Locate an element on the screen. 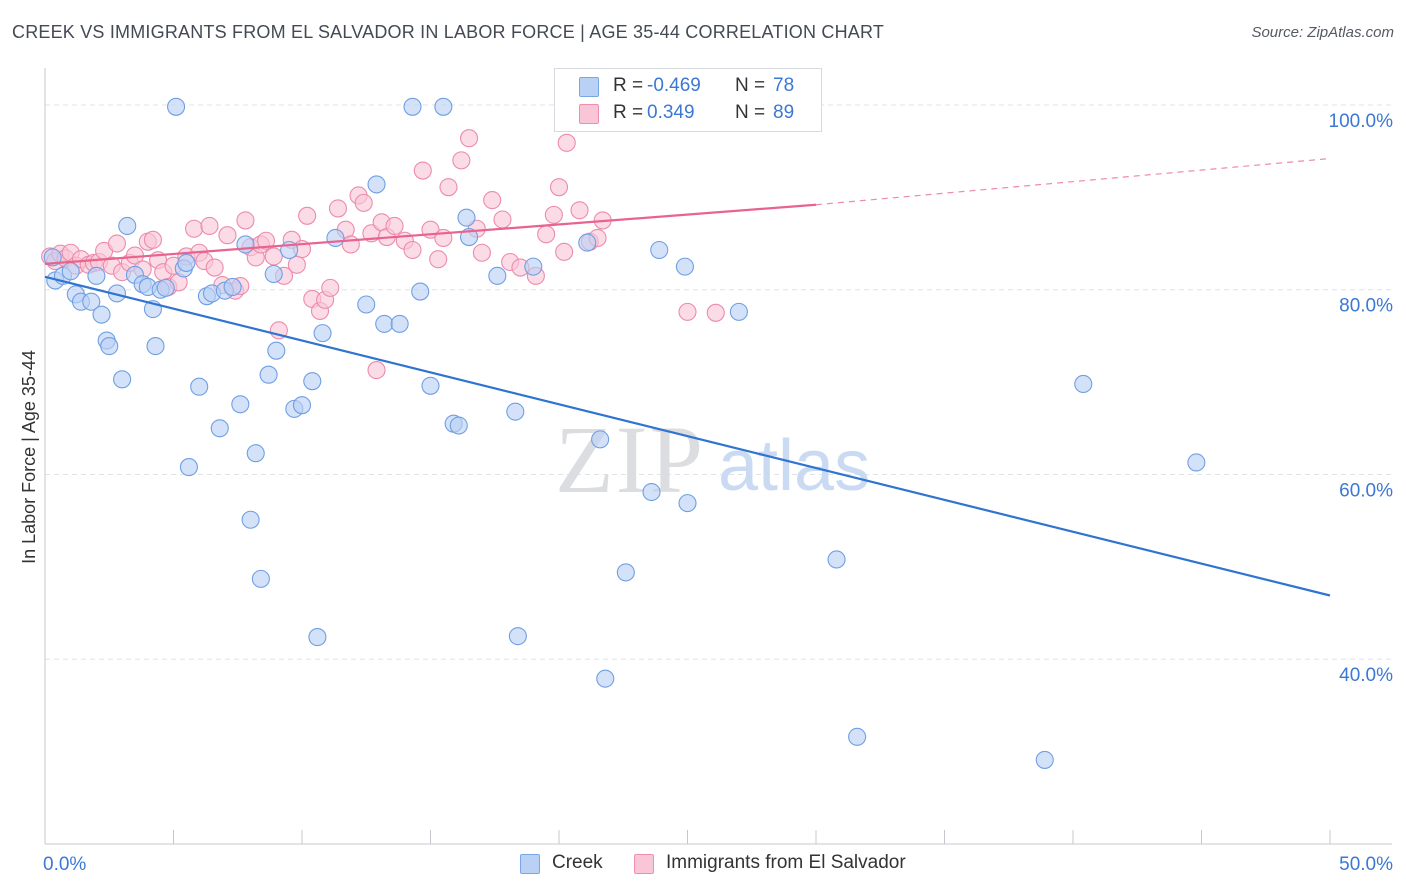  n-value: 89 is located at coordinates (784, 112).